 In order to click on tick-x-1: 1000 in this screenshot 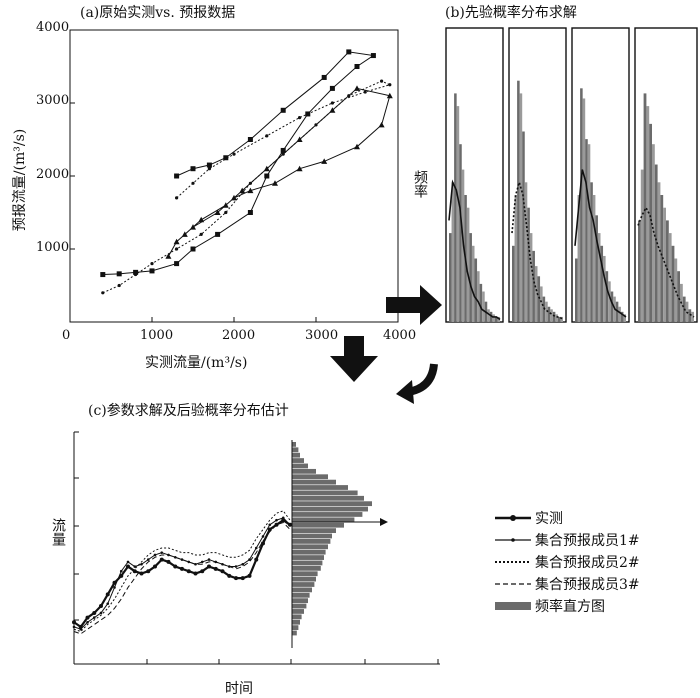, I will do `click(157, 335)`.